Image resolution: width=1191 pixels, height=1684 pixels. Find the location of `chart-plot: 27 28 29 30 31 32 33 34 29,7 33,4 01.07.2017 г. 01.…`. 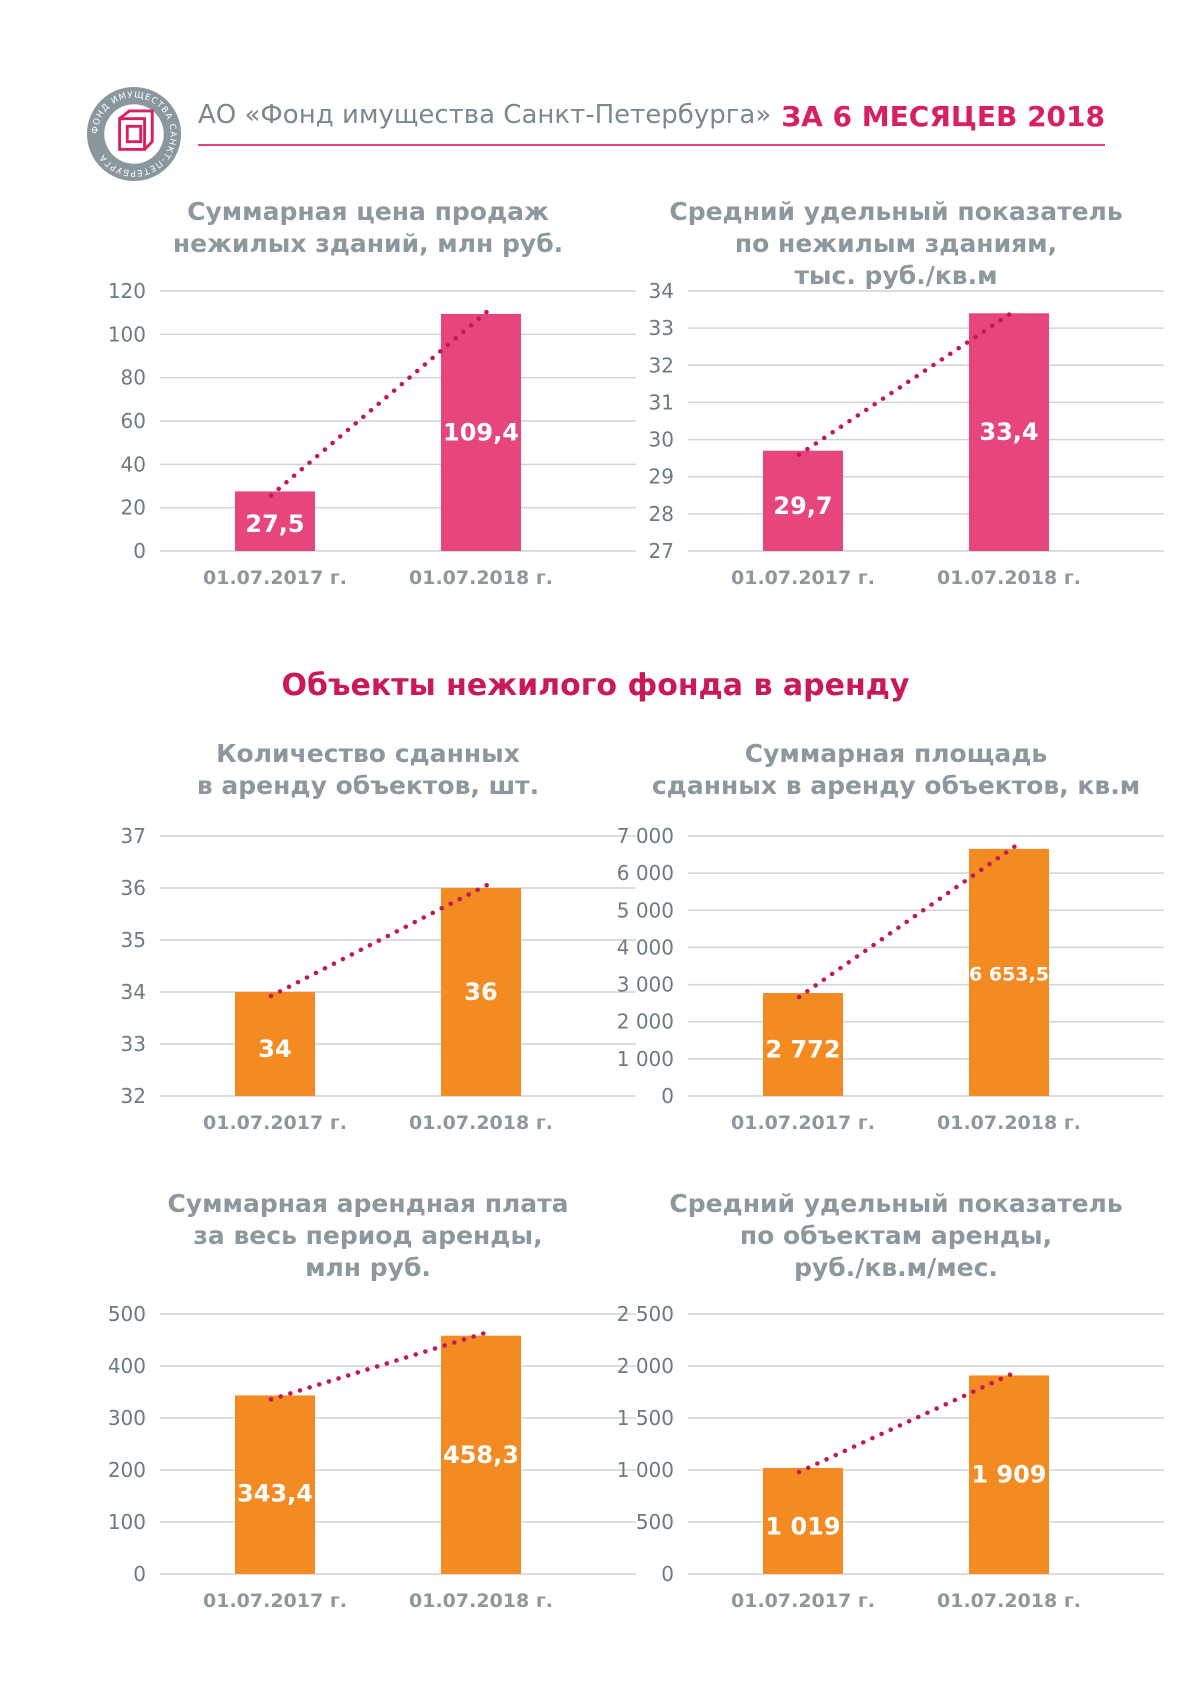

chart-plot: 27 28 29 30 31 32 33 34 29,7 33,4 01.07.2017 г. 01.… is located at coordinates (906, 434).